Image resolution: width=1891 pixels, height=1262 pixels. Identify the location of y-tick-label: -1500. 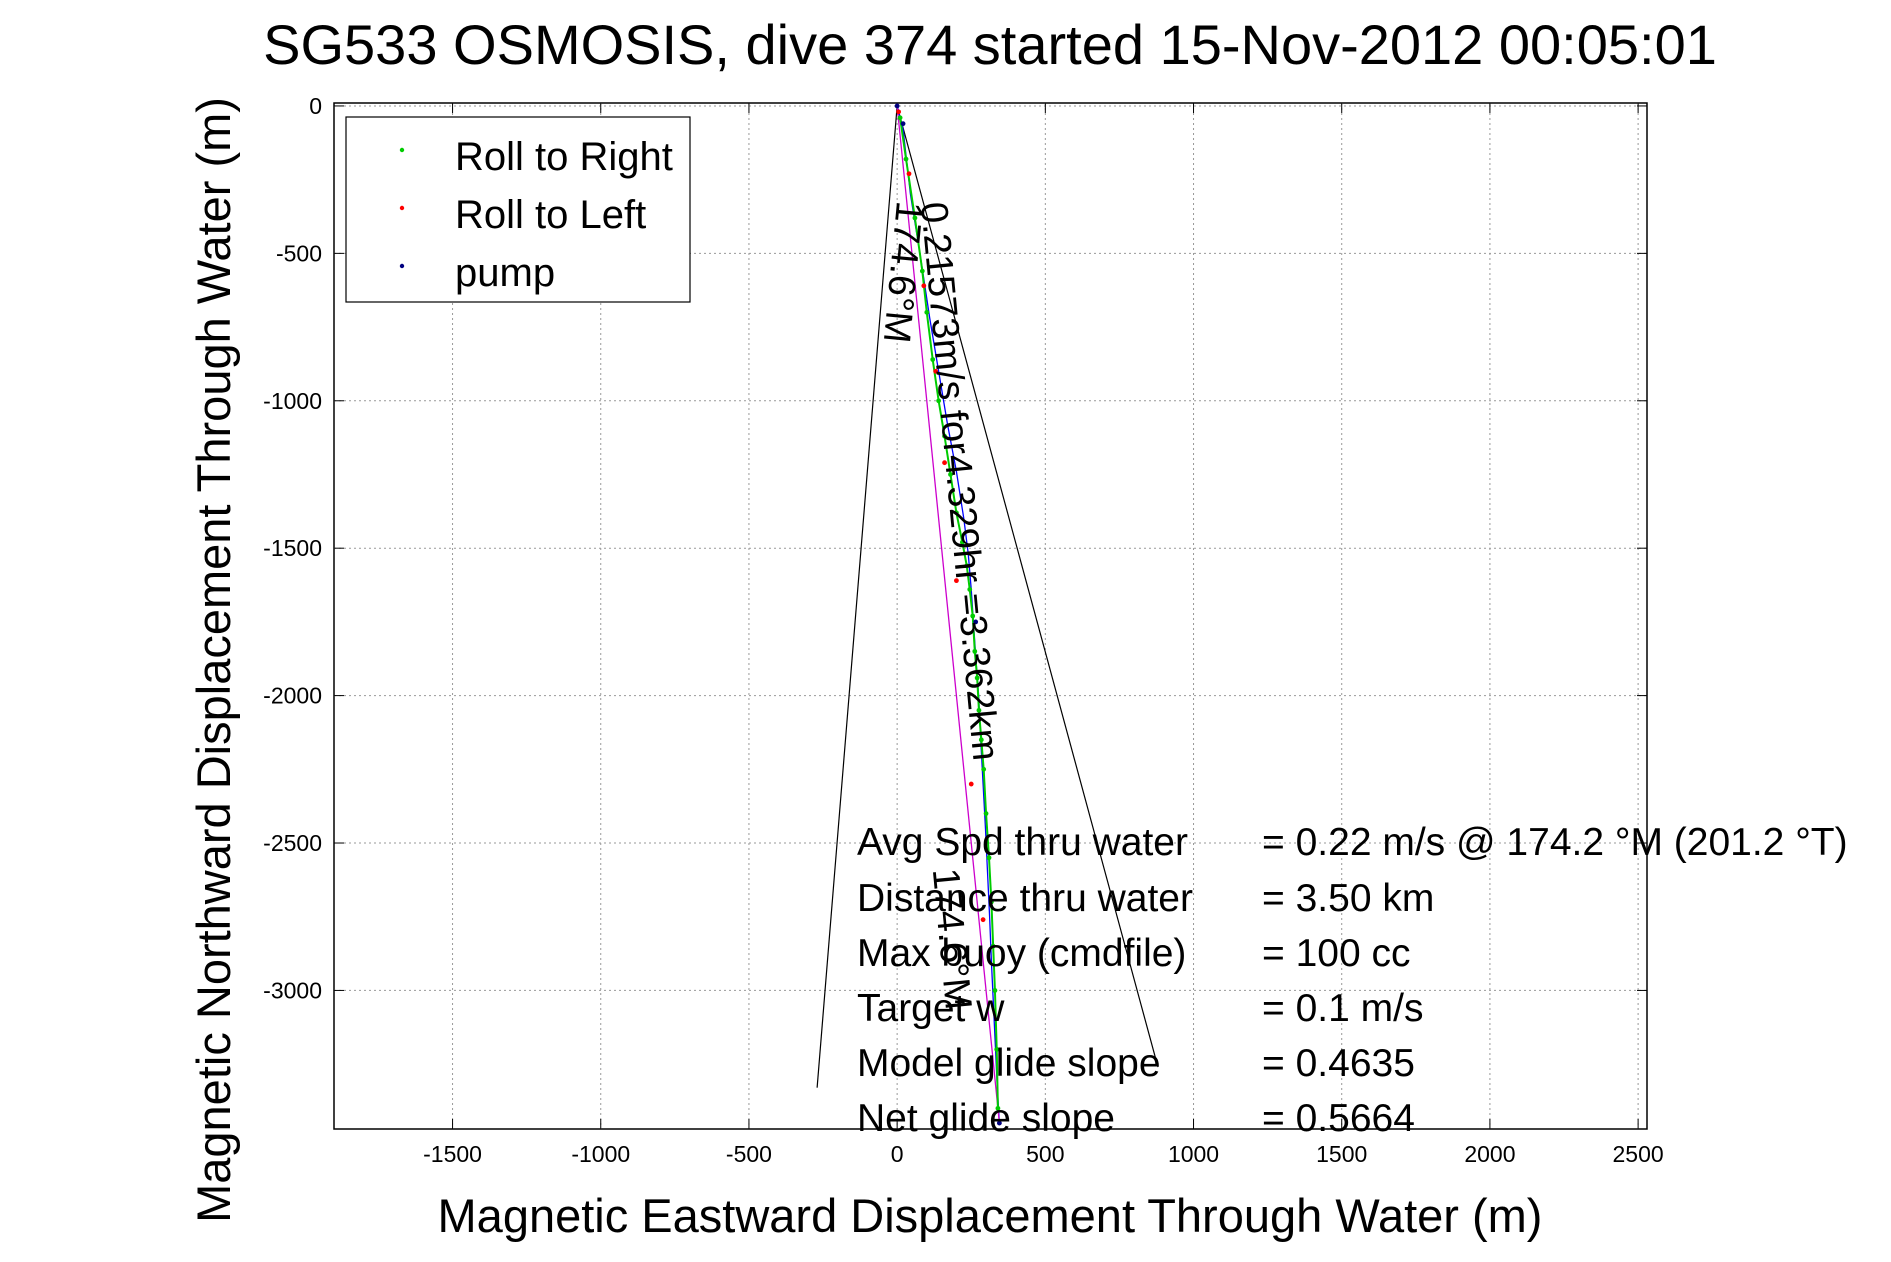
(292, 548).